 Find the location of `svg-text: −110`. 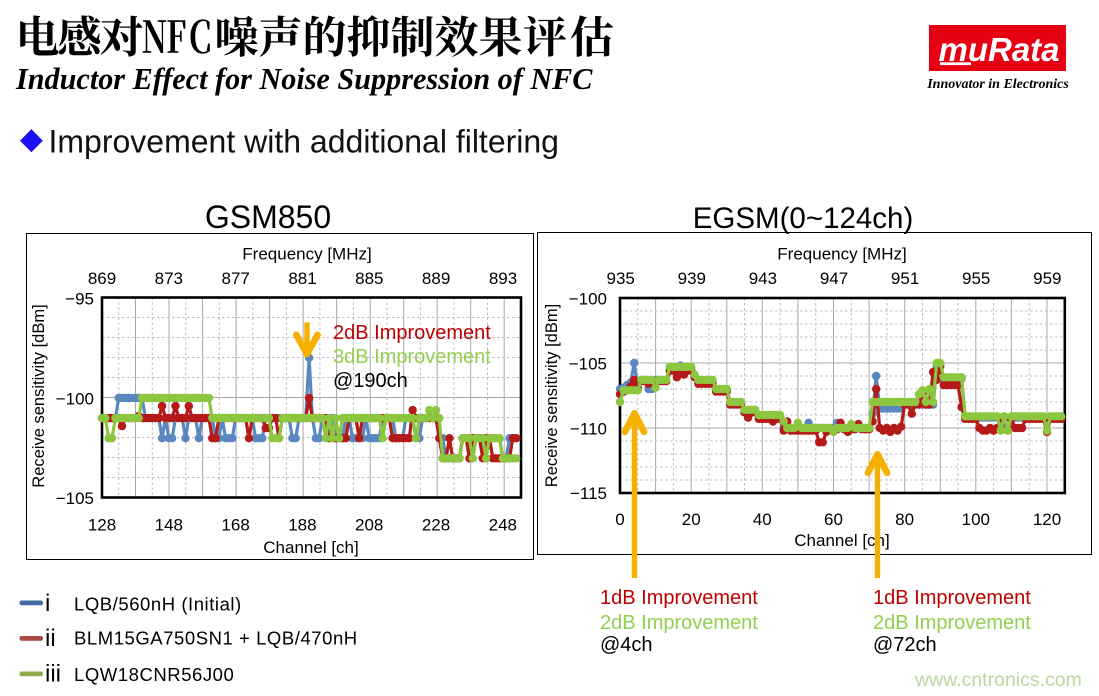

svg-text: −110 is located at coordinates (588, 429).